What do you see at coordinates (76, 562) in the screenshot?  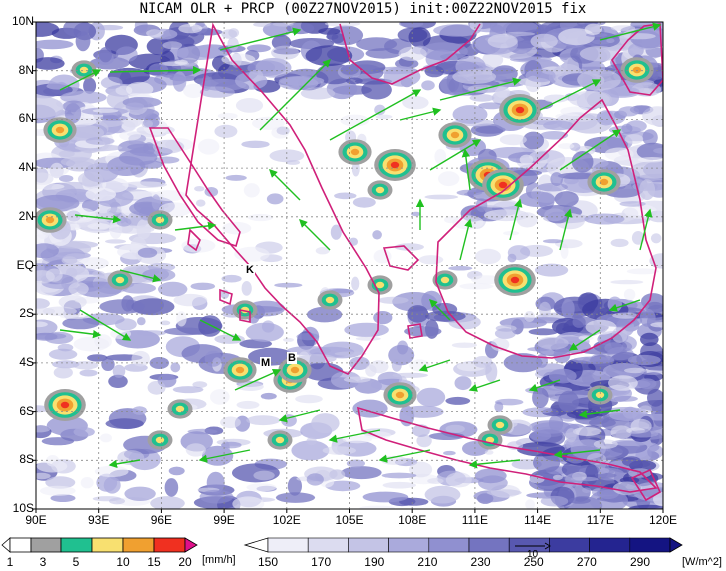 I see `precip-cb-tick-label: 5` at bounding box center [76, 562].